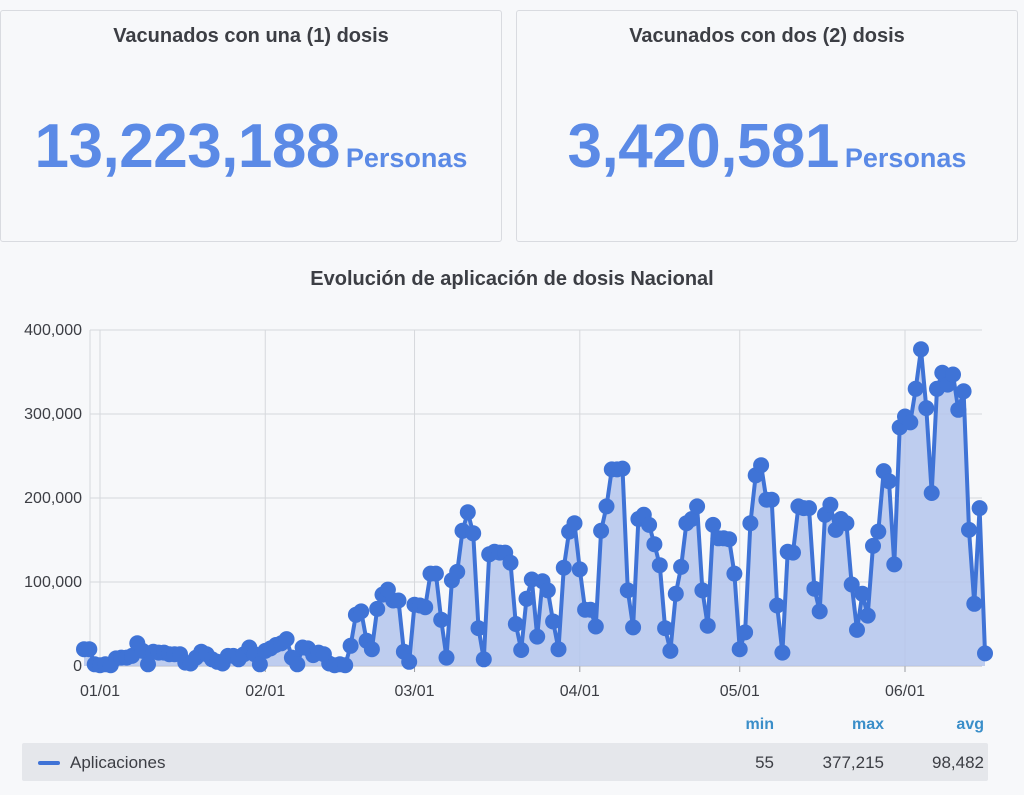  I want to click on first-dose-title: Vacunados con una (1) dosis, so click(251, 36).